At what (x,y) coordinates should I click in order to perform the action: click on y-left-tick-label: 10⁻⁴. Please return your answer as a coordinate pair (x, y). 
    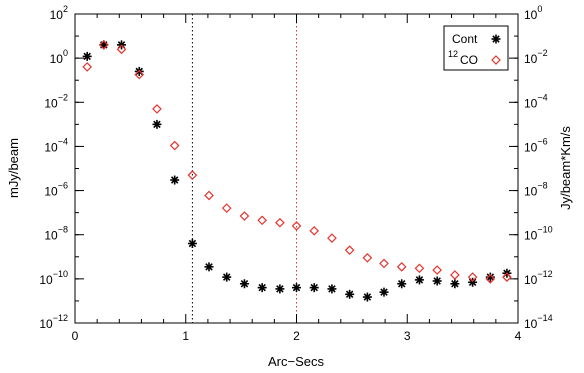
    Looking at the image, I should click on (56, 145).